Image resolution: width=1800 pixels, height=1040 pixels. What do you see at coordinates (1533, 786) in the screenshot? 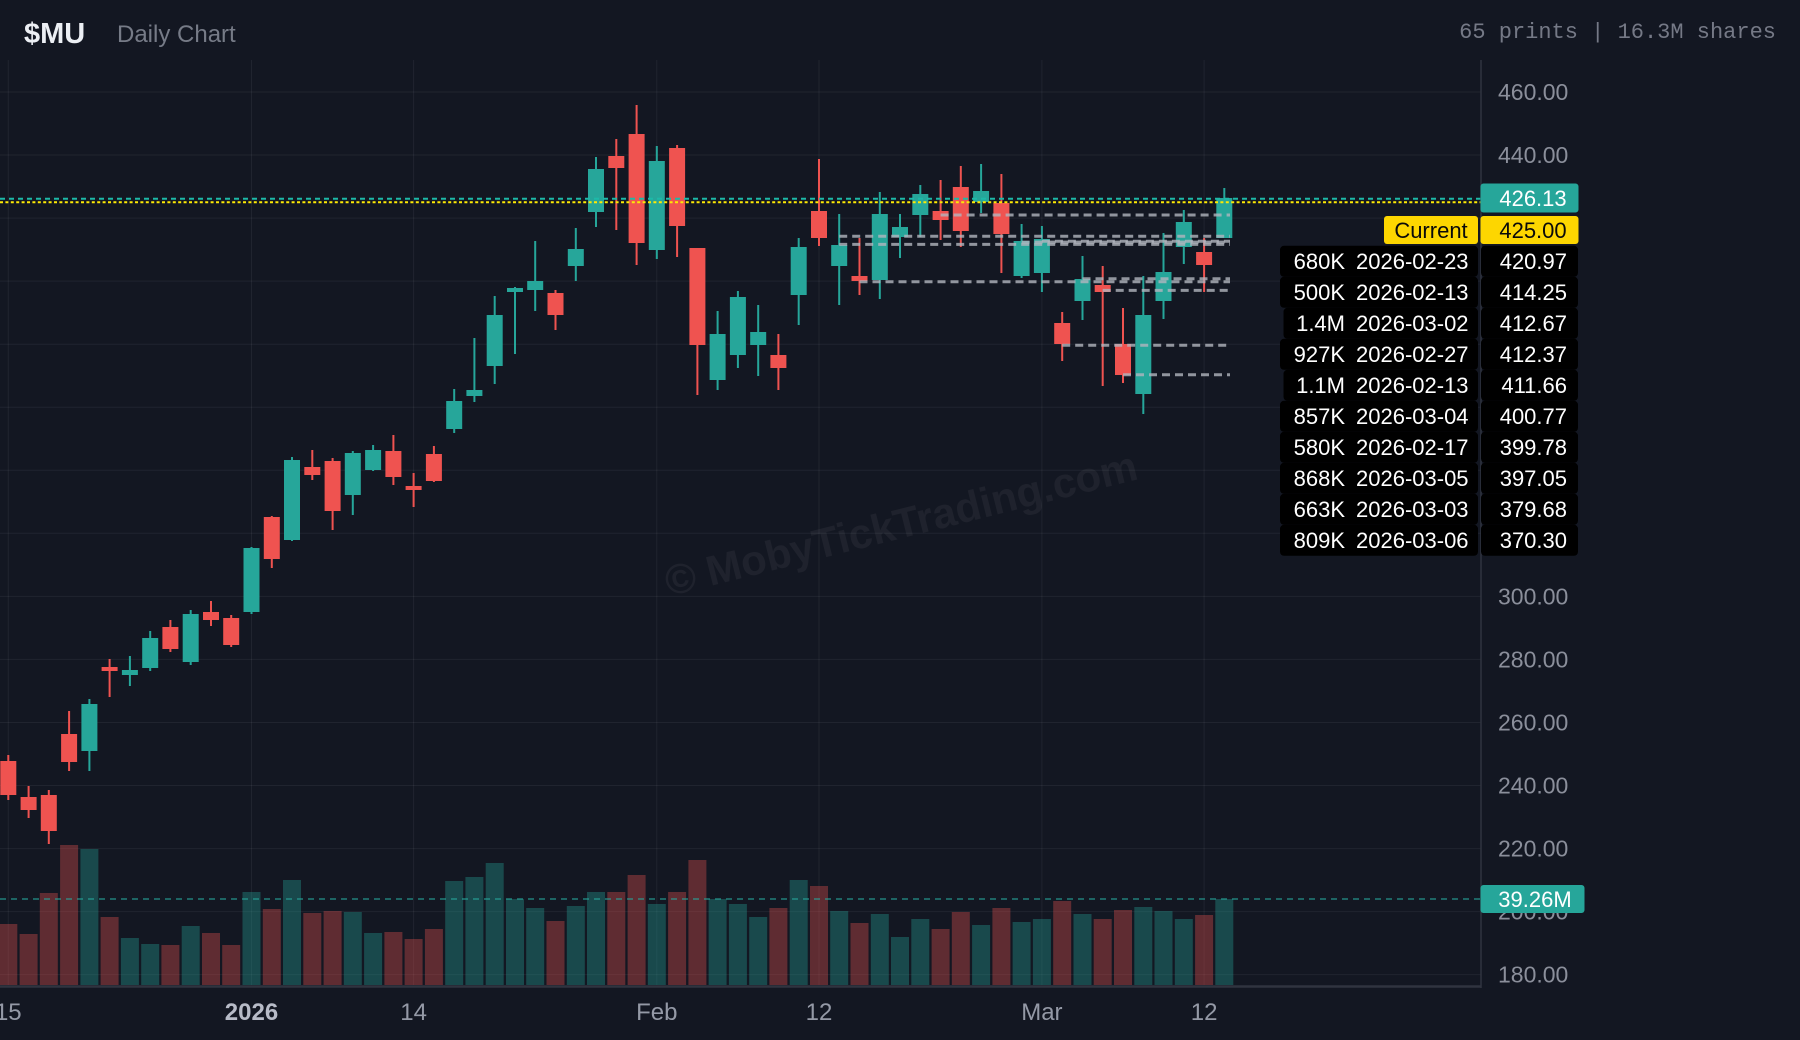
I see `svg-text: 240.00` at bounding box center [1533, 786].